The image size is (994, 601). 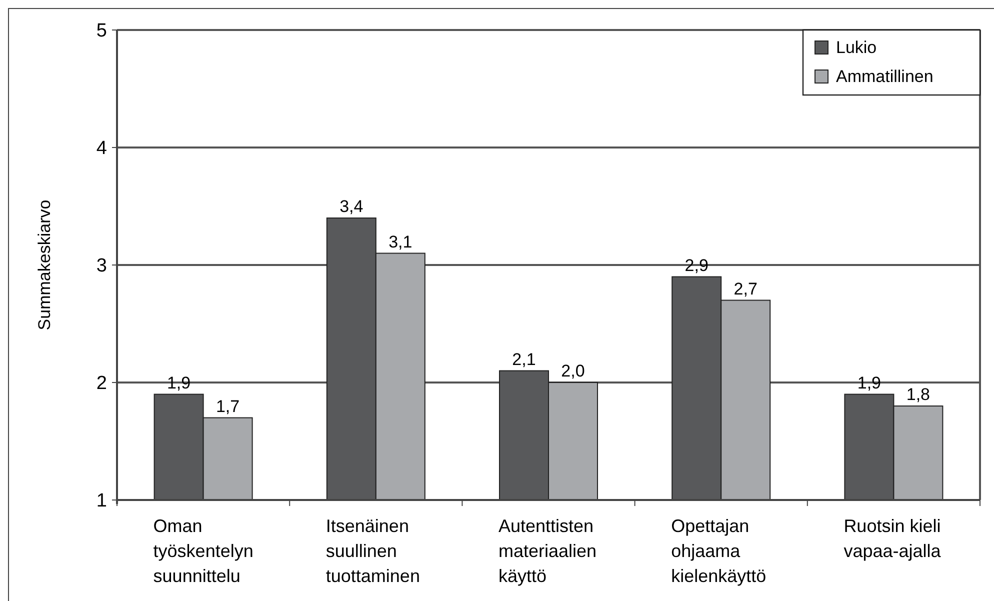 I want to click on x-tick-label: Ruotsin kieli vapaa-ajalla, so click(x=893, y=538).